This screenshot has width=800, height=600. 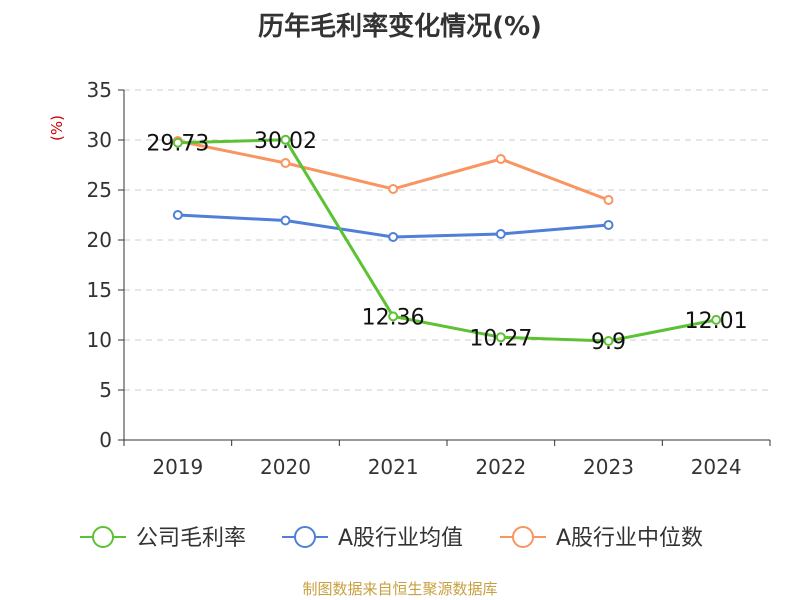 I want to click on x-tick-label: 2022, so click(x=500, y=467).